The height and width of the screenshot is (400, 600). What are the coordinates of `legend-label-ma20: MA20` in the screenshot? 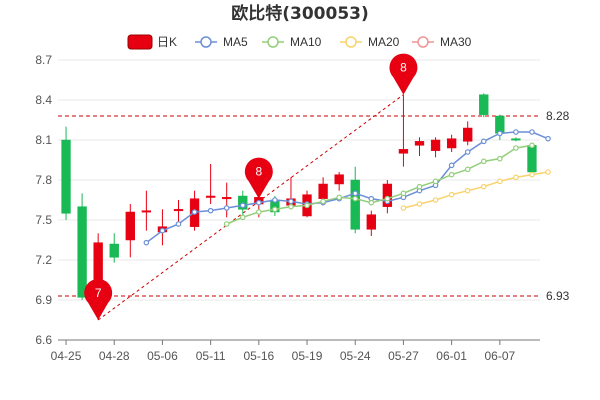 It's located at (384, 42).